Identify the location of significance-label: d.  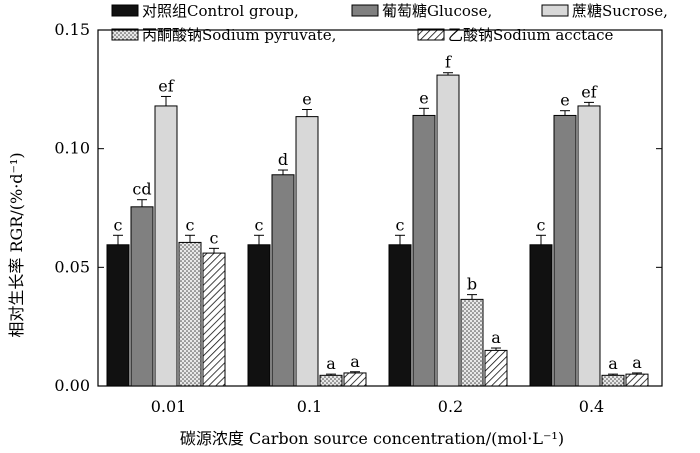
(283, 159).